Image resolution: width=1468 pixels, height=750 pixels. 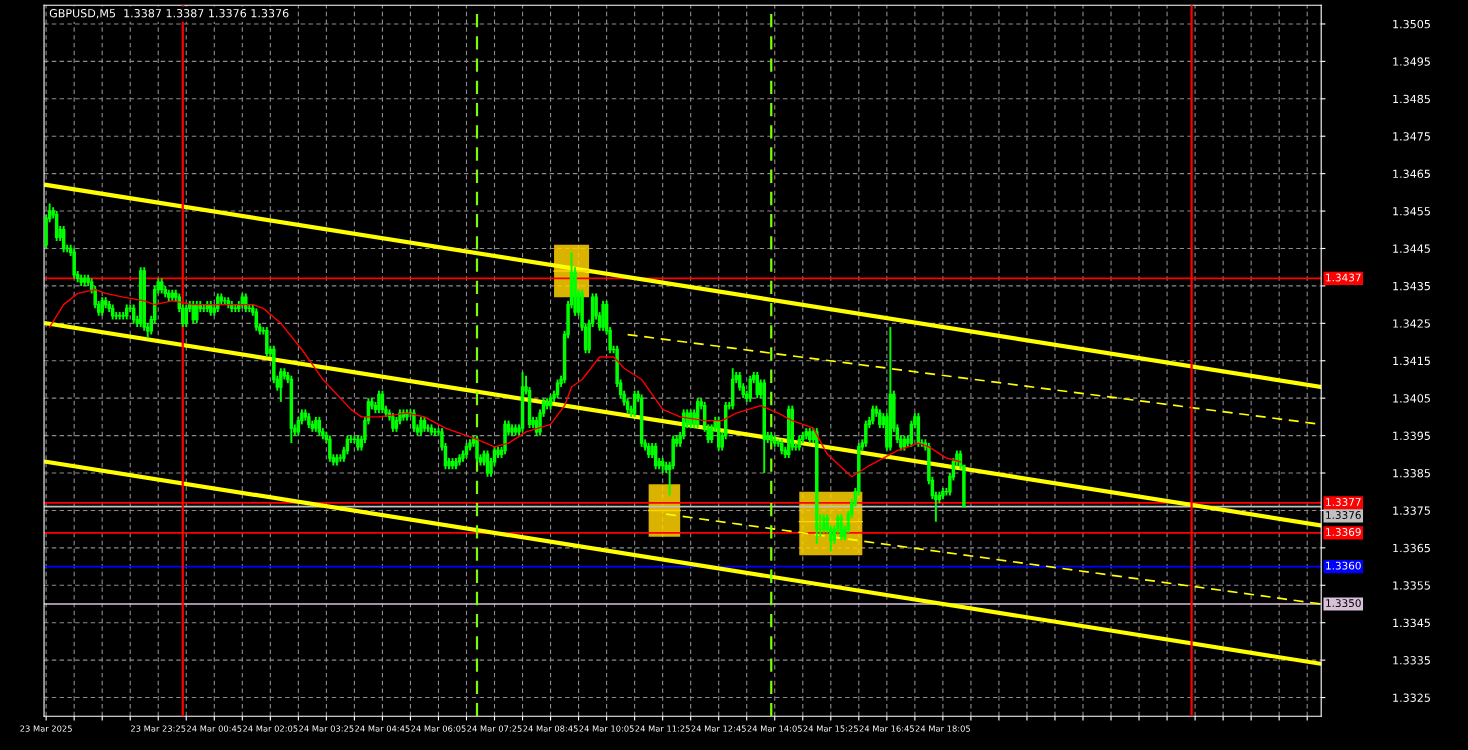 What do you see at coordinates (1411, 286) in the screenshot?
I see `y-tick-label: 1.3435` at bounding box center [1411, 286].